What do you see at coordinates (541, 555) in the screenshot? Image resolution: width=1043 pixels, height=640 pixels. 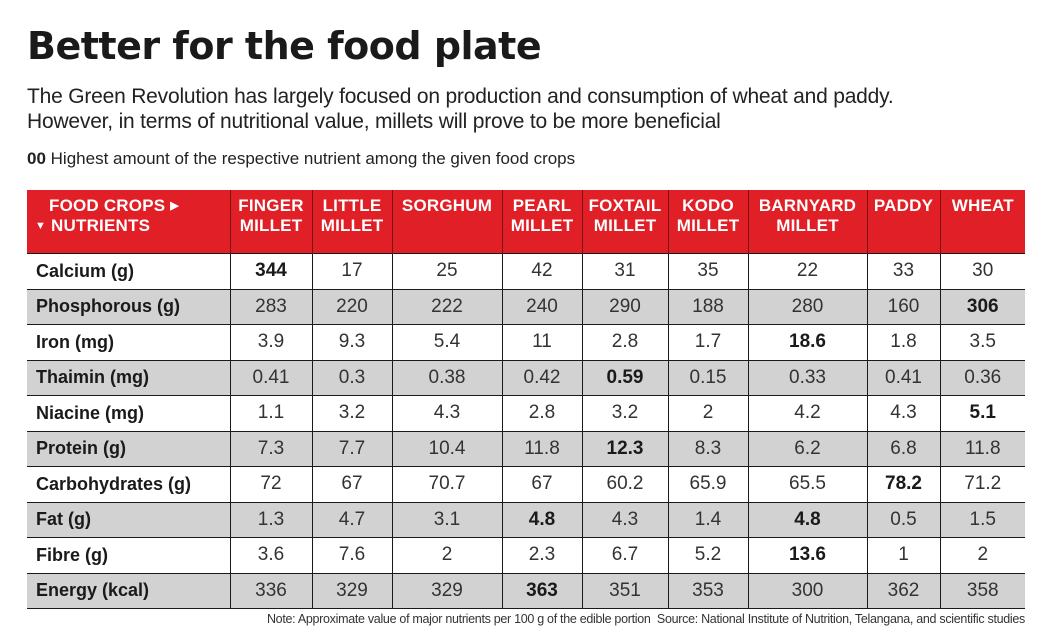 I see `value-cell: 2.3` at bounding box center [541, 555].